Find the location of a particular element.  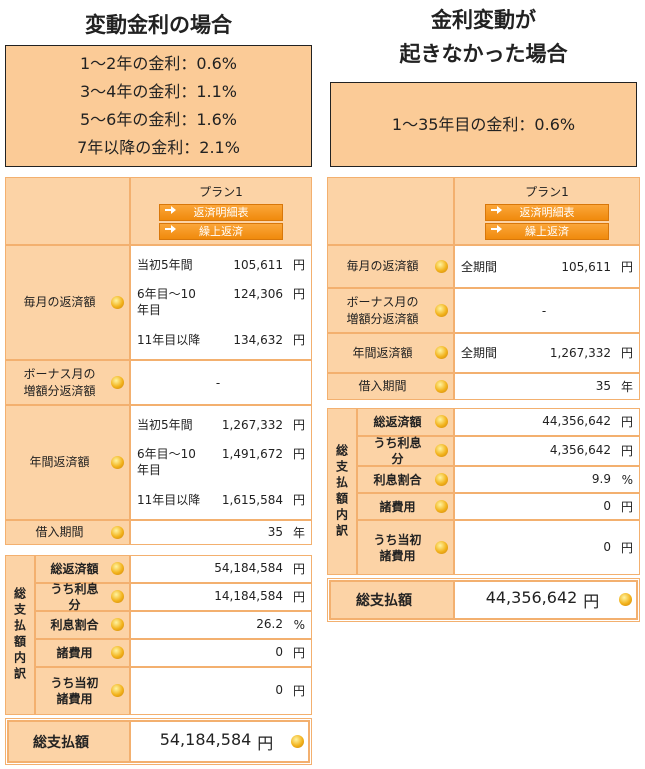

label-text: うち利息分 is located at coordinates (397, 451).